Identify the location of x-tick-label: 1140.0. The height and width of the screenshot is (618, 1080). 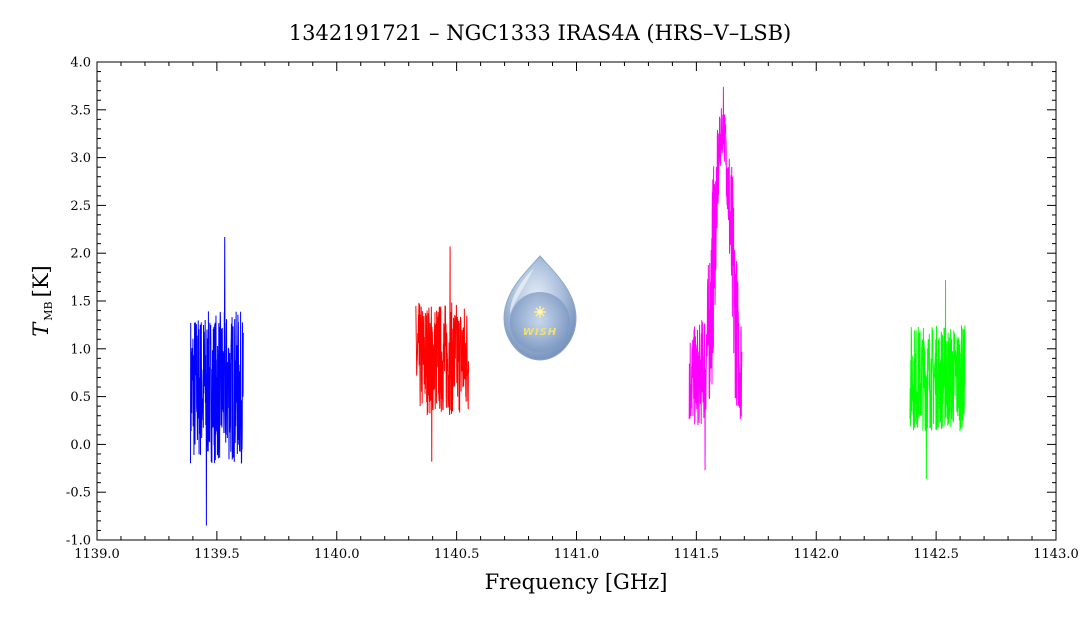
(337, 554).